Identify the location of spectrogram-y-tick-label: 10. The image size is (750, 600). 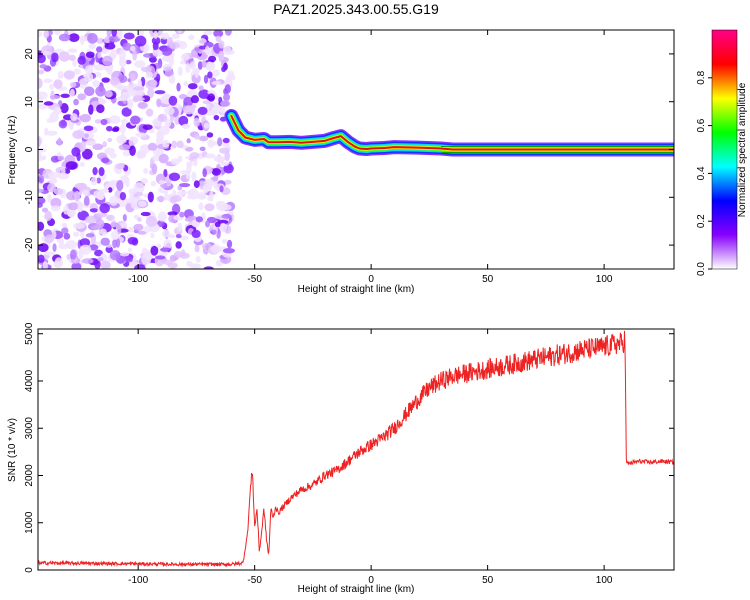
(29, 102).